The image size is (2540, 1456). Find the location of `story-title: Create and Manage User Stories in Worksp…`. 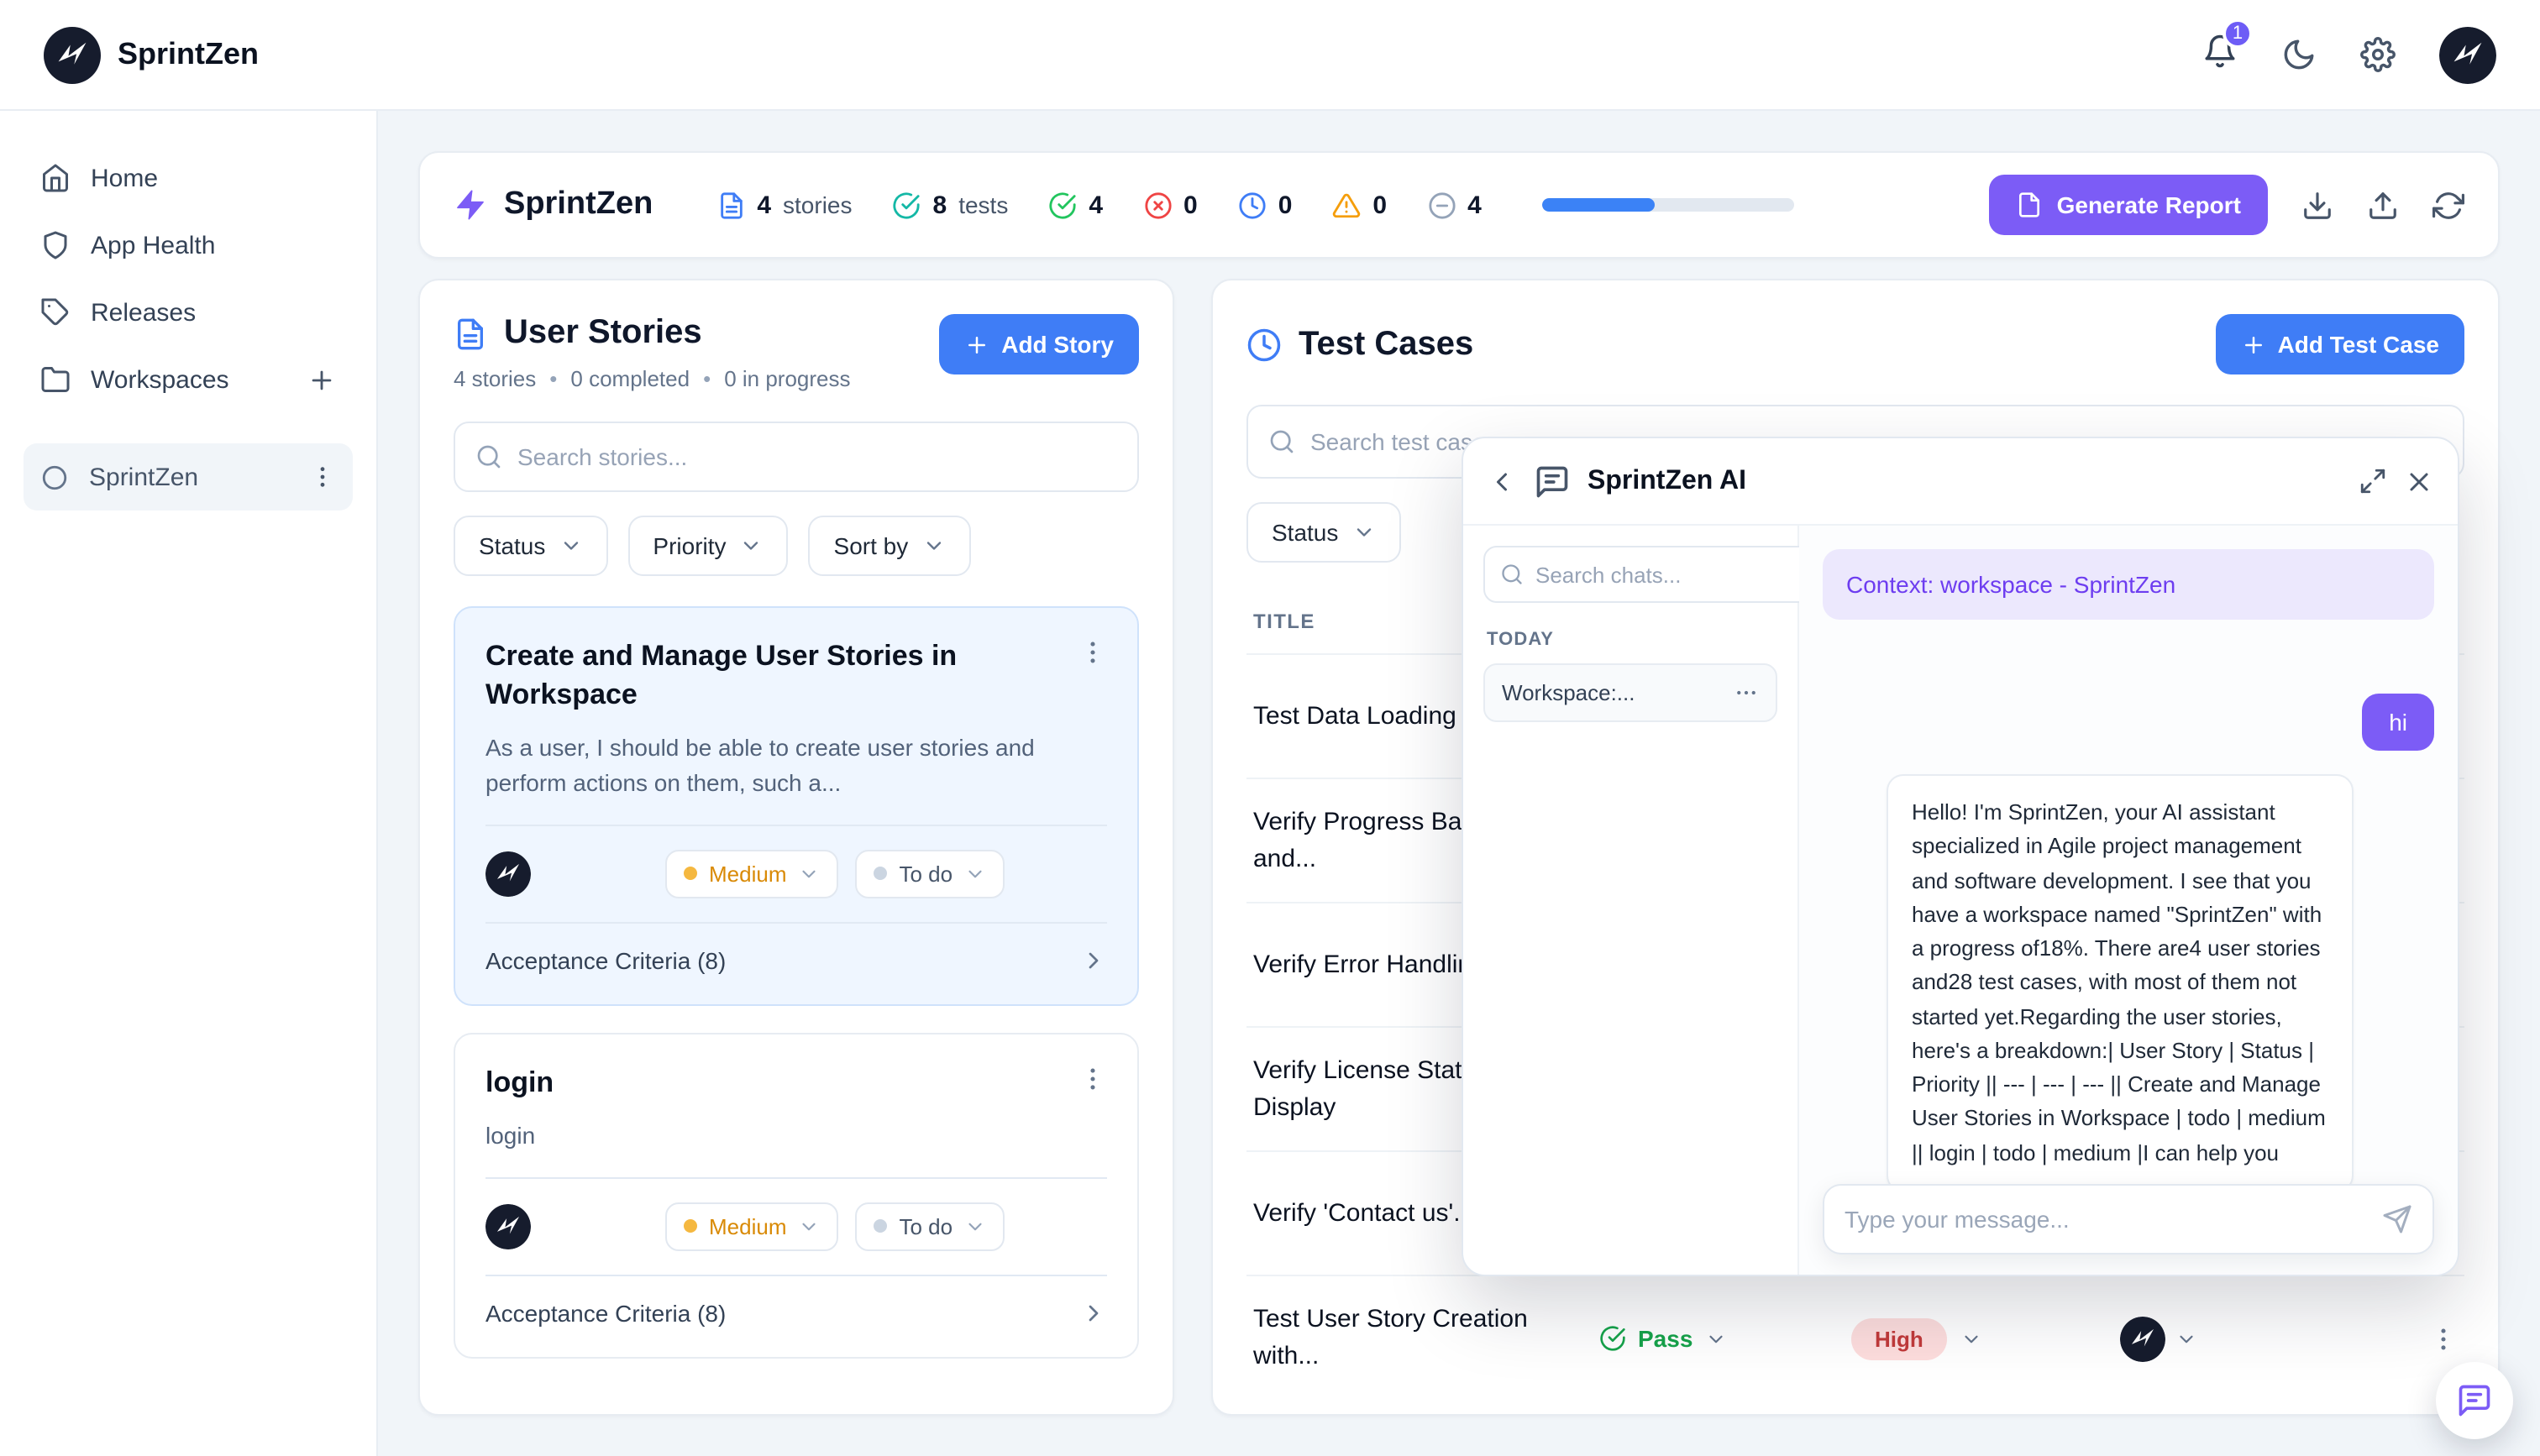

story-title: Create and Manage User Stories in Worksp… is located at coordinates (721, 675).